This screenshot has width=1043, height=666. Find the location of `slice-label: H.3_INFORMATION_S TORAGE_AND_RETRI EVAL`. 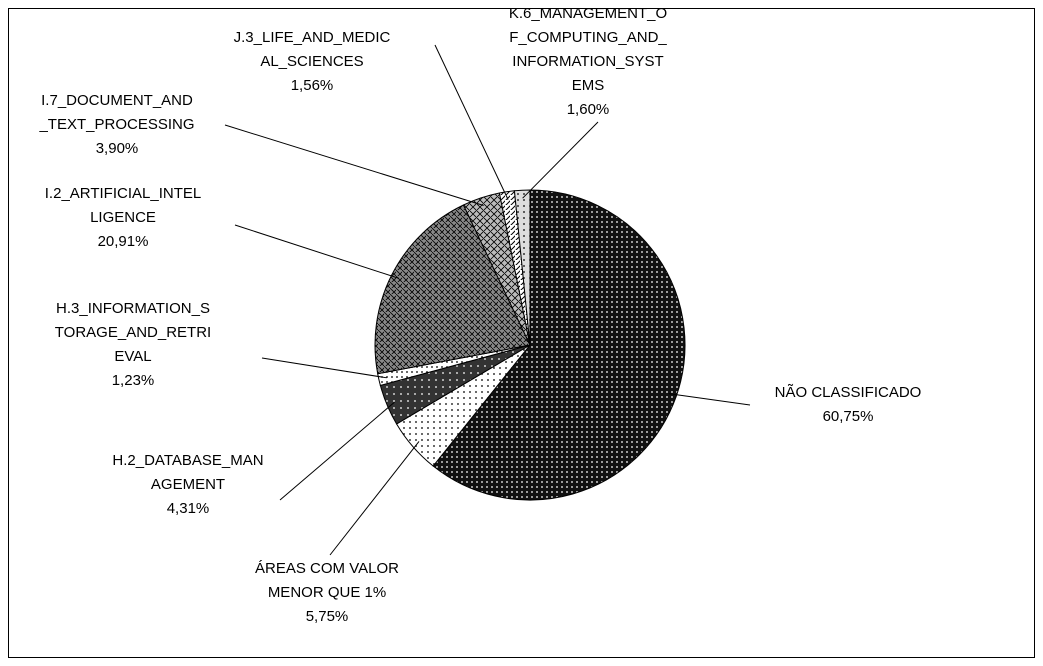

slice-label: H.3_INFORMATION_S TORAGE_AND_RETRI EVAL is located at coordinates (133, 332).